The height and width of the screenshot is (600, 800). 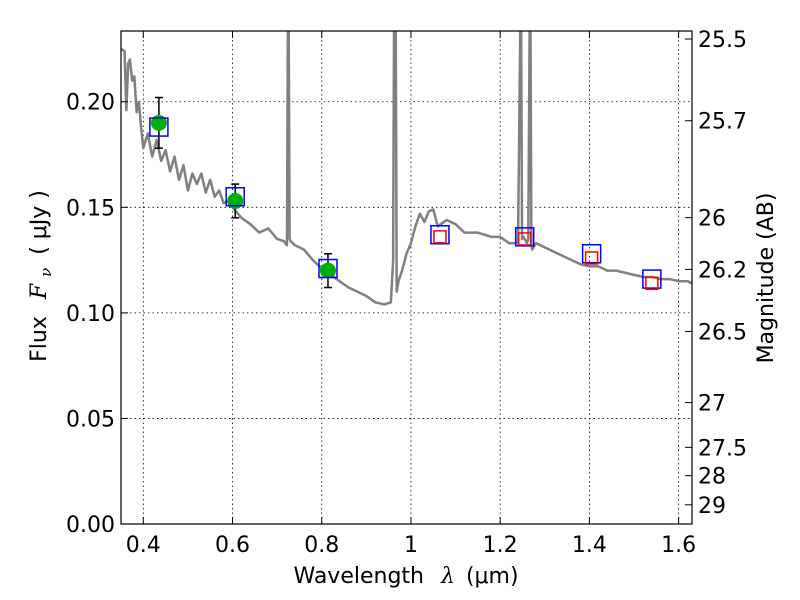 What do you see at coordinates (90, 208) in the screenshot?
I see `y-tick-label: 0.15` at bounding box center [90, 208].